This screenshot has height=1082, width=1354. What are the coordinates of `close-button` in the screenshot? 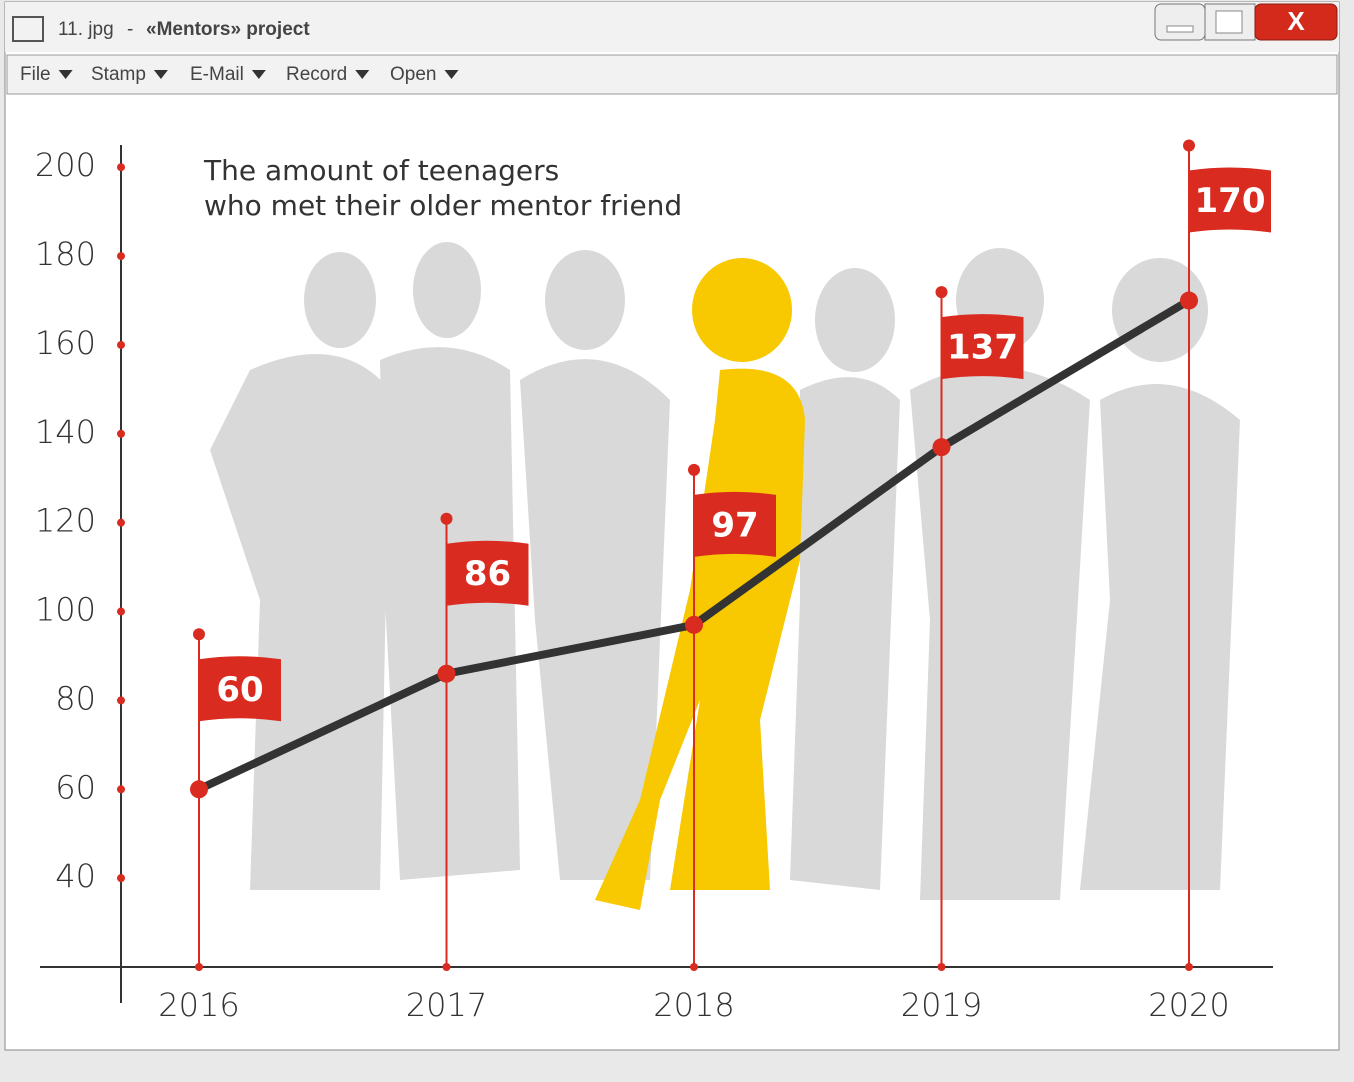 It's located at (1296, 22).